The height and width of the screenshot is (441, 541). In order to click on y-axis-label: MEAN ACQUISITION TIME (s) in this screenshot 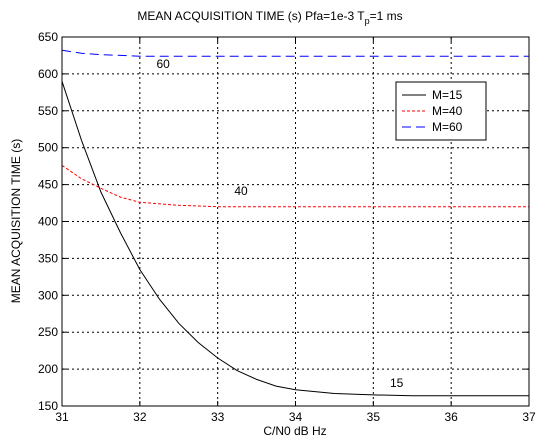, I will do `click(16, 221)`.